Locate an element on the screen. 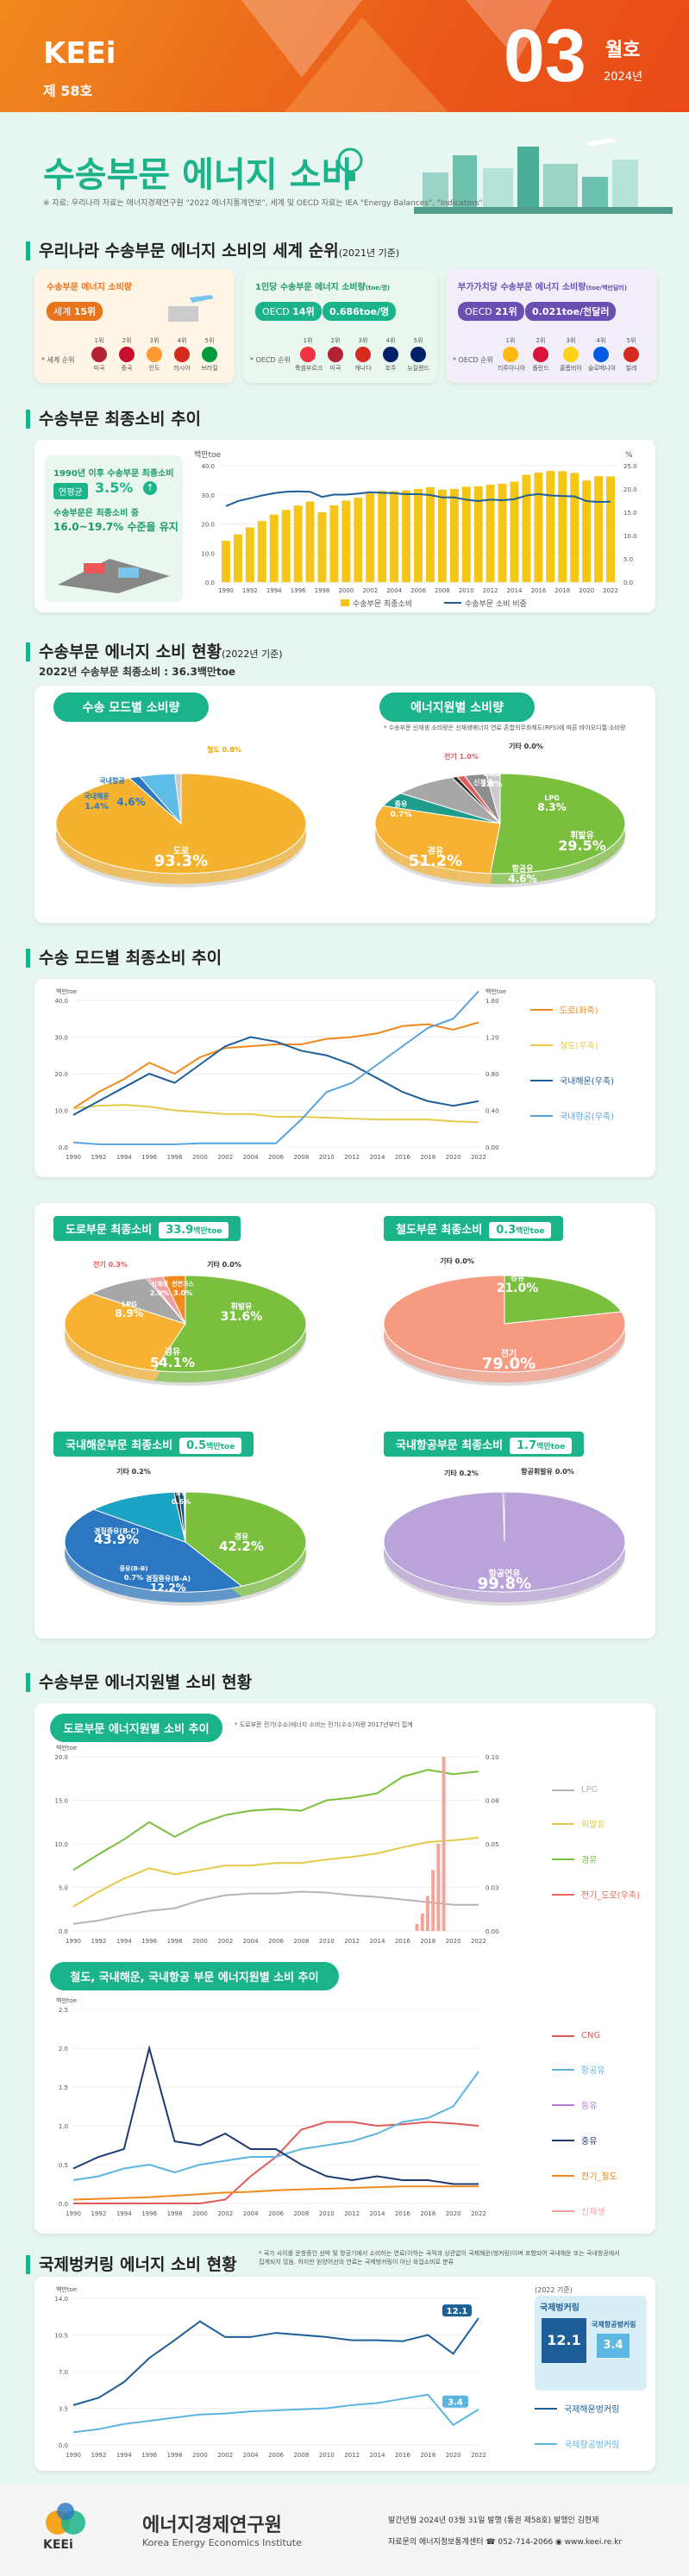 Image resolution: width=689 pixels, height=2576 pixels. legend-label: 철도(우축) is located at coordinates (579, 1046).